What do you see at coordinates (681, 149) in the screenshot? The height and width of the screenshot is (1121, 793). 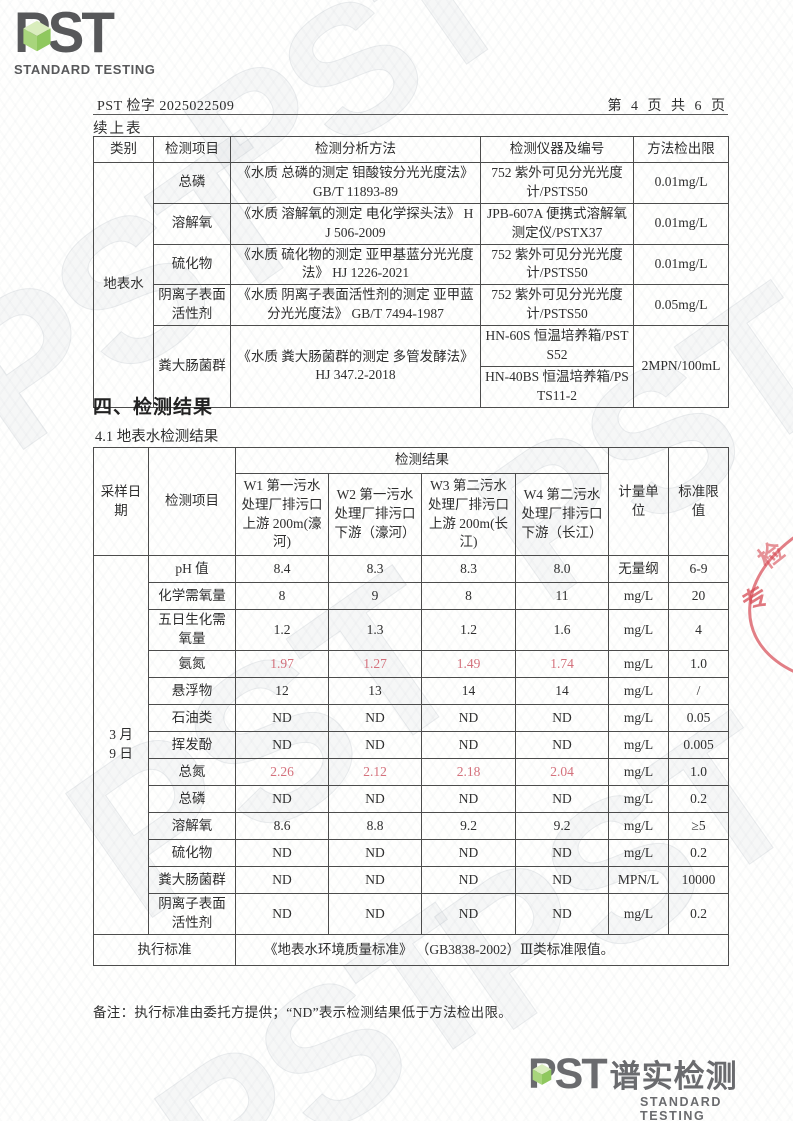 I see `col-header: 方法检出限` at bounding box center [681, 149].